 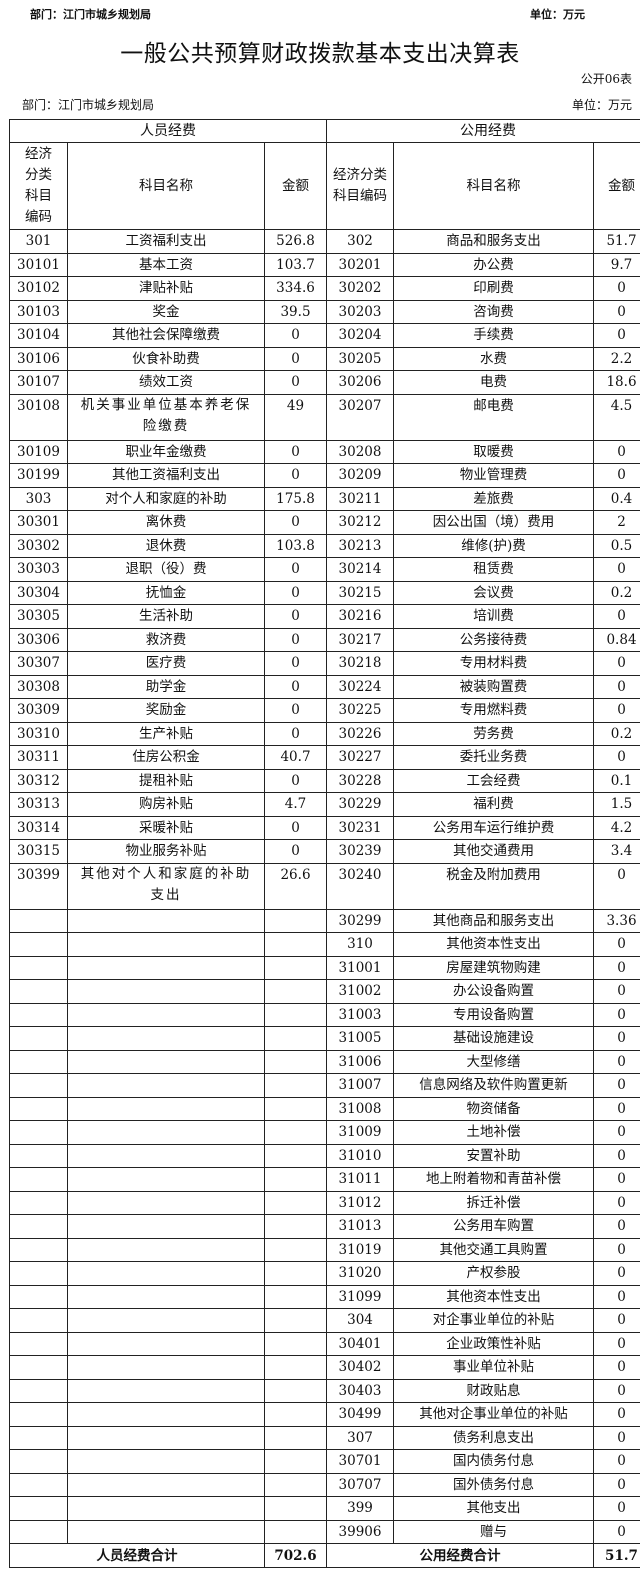 What do you see at coordinates (38, 522) in the screenshot?
I see `cell-left-code: 30301` at bounding box center [38, 522].